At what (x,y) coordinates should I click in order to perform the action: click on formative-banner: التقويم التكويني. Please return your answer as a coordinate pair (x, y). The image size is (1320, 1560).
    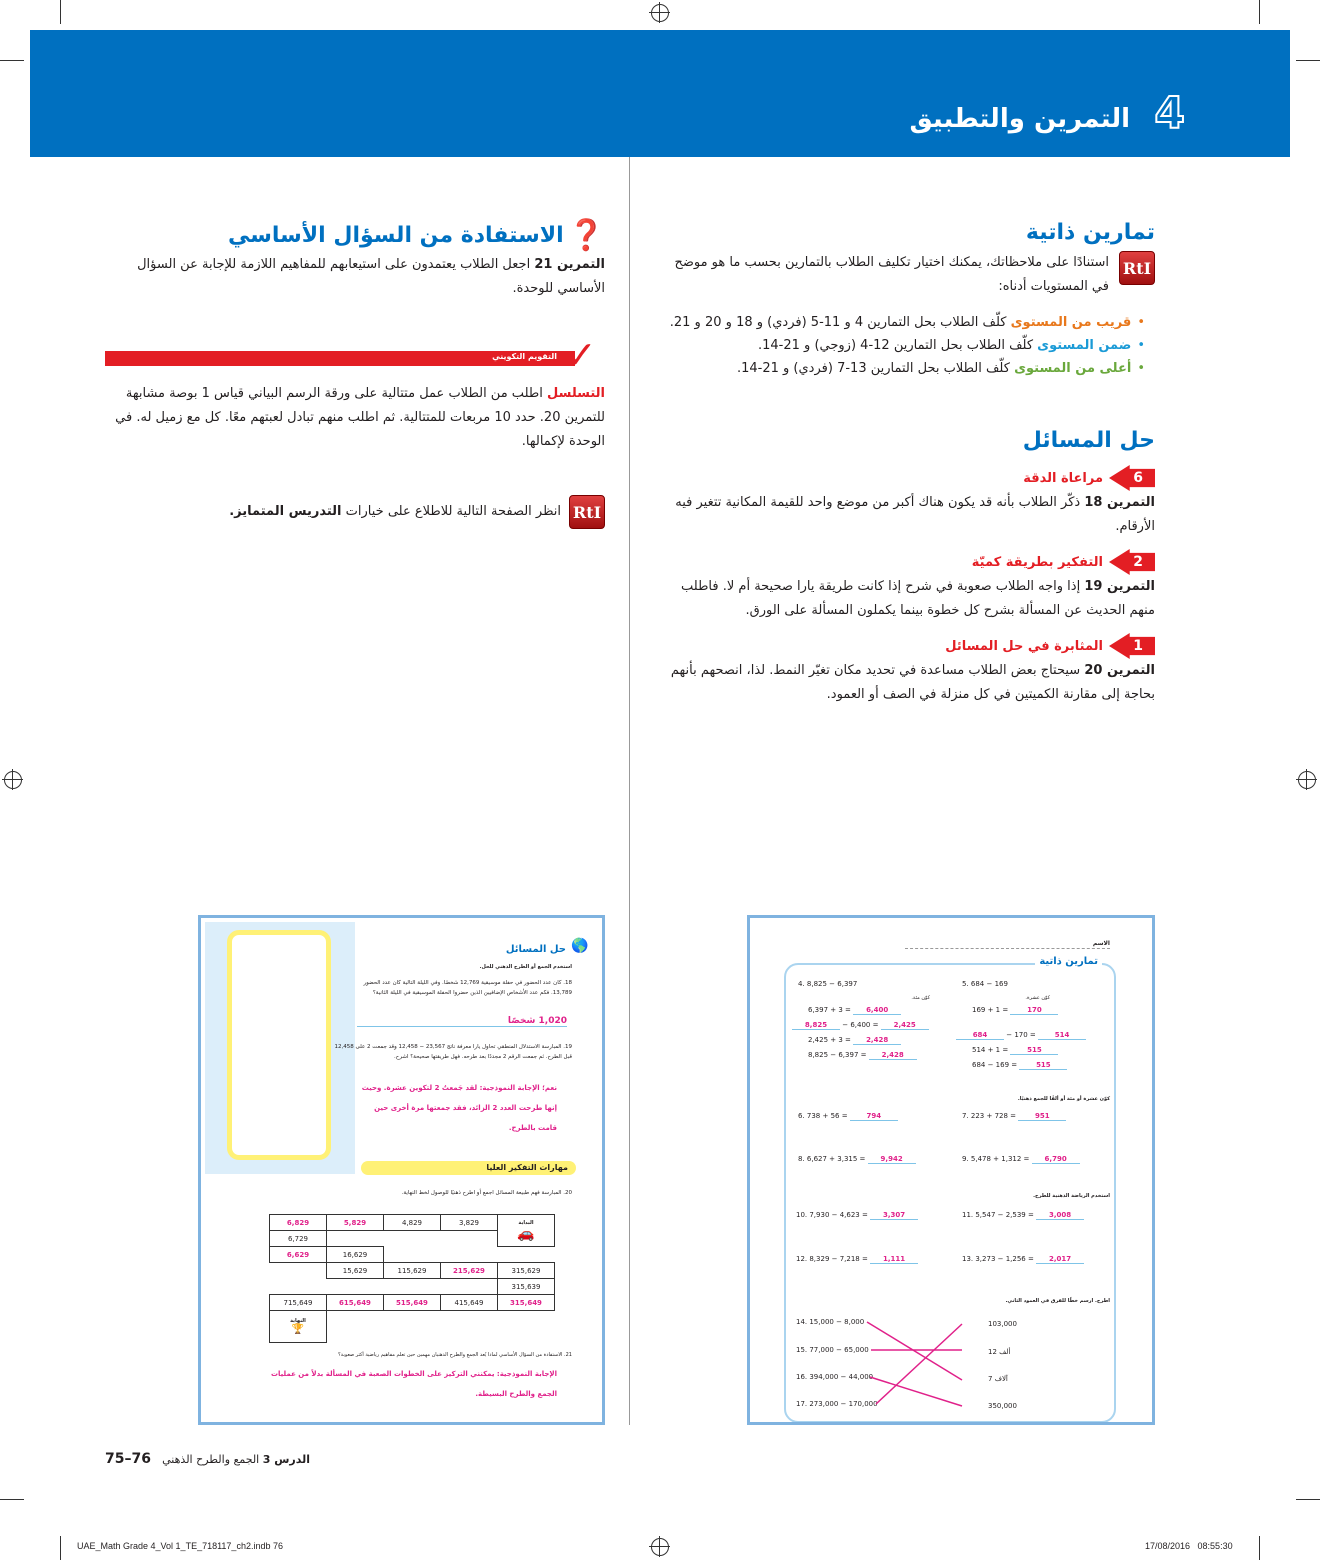
    Looking at the image, I should click on (340, 358).